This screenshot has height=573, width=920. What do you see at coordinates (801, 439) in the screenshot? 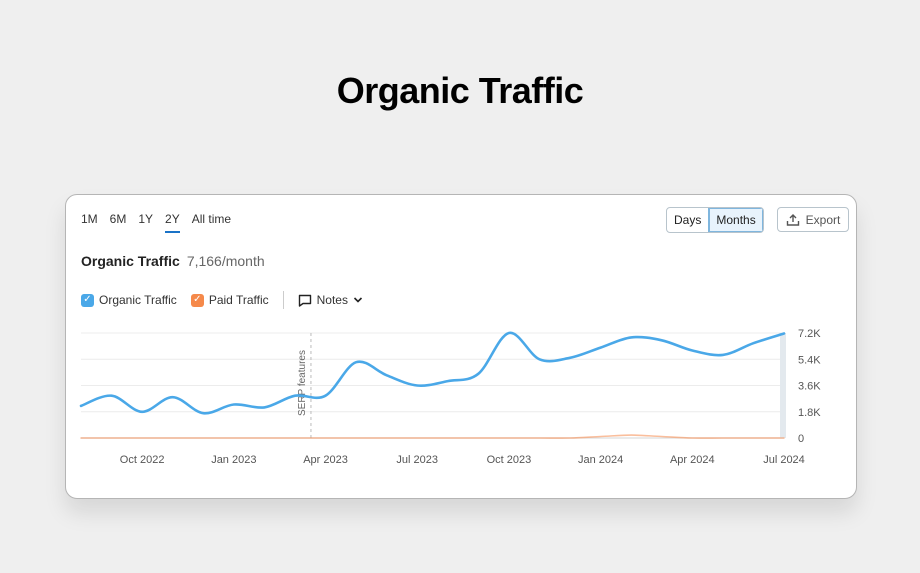
I see `y-tick-label: 0` at bounding box center [801, 439].